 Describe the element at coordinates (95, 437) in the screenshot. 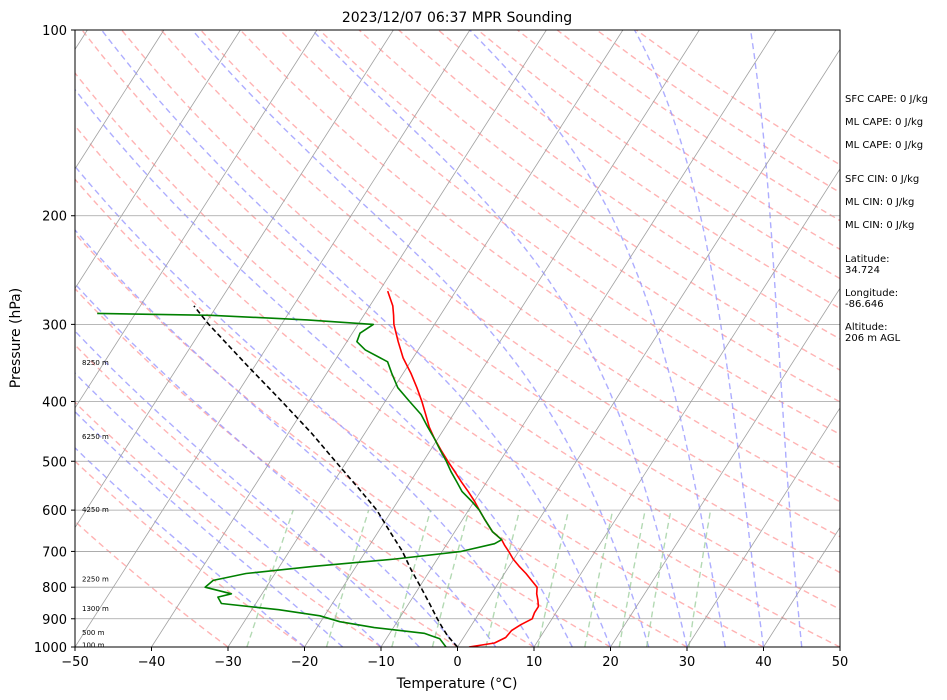

I see `height-label: 6250 m` at that location.